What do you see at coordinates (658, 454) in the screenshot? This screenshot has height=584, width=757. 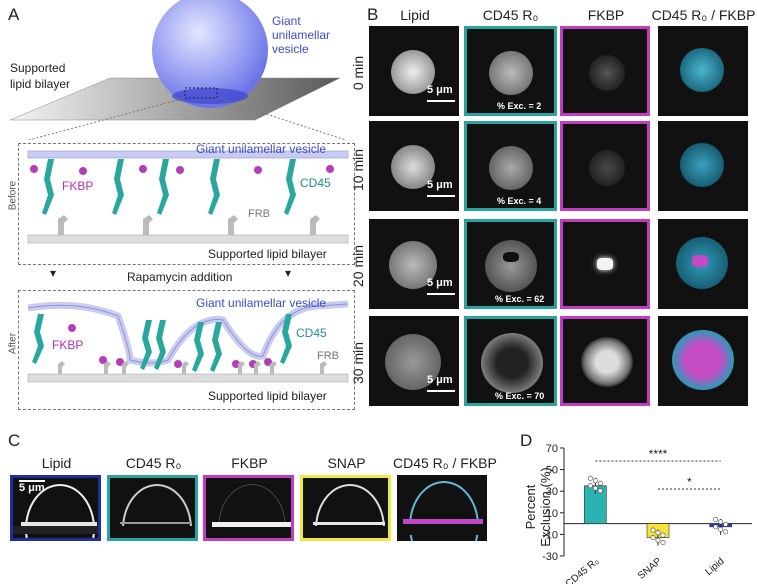 I see `significance-label: ****` at bounding box center [658, 454].